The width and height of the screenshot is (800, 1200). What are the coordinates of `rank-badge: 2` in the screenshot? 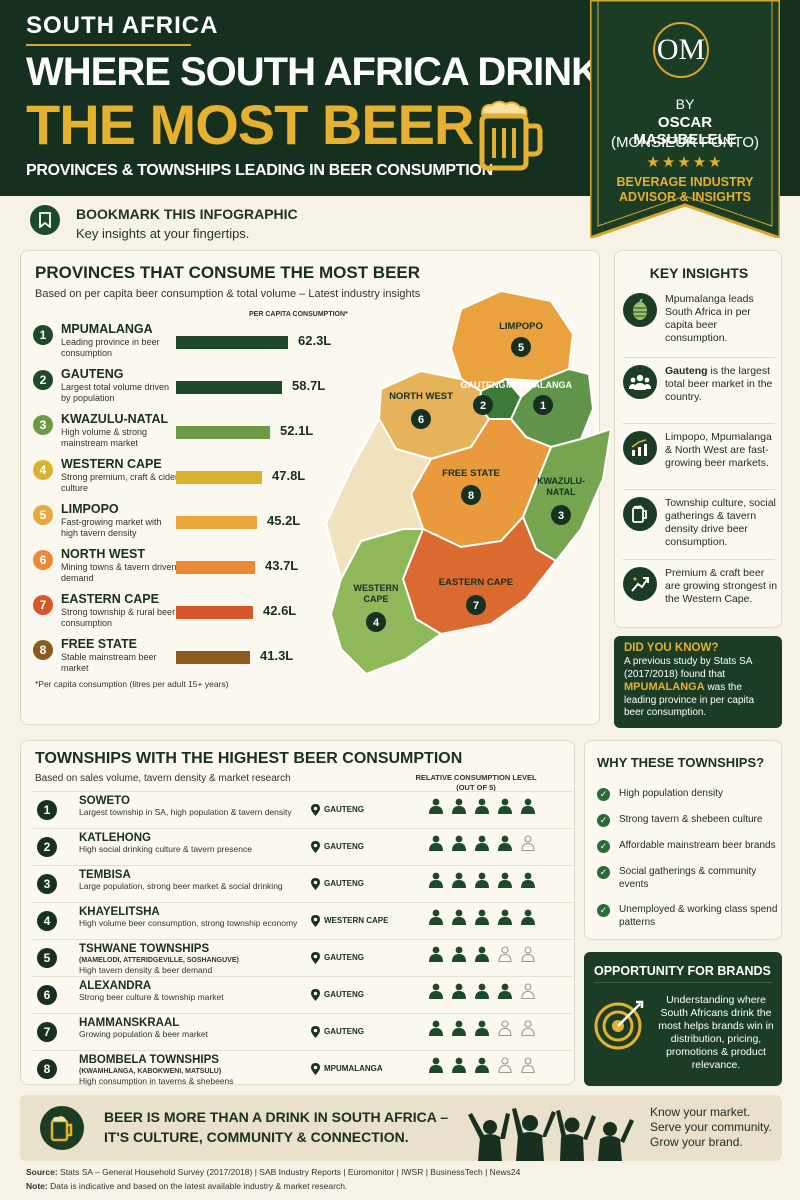 It's located at (47, 847).